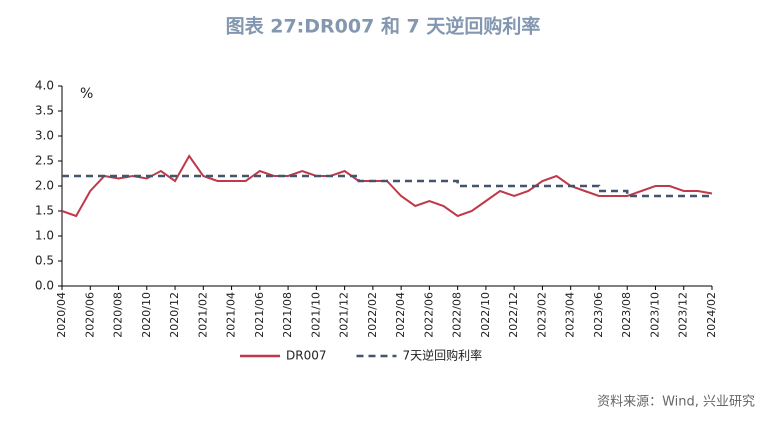  I want to click on y-tick-label: 2.0, so click(44, 186).